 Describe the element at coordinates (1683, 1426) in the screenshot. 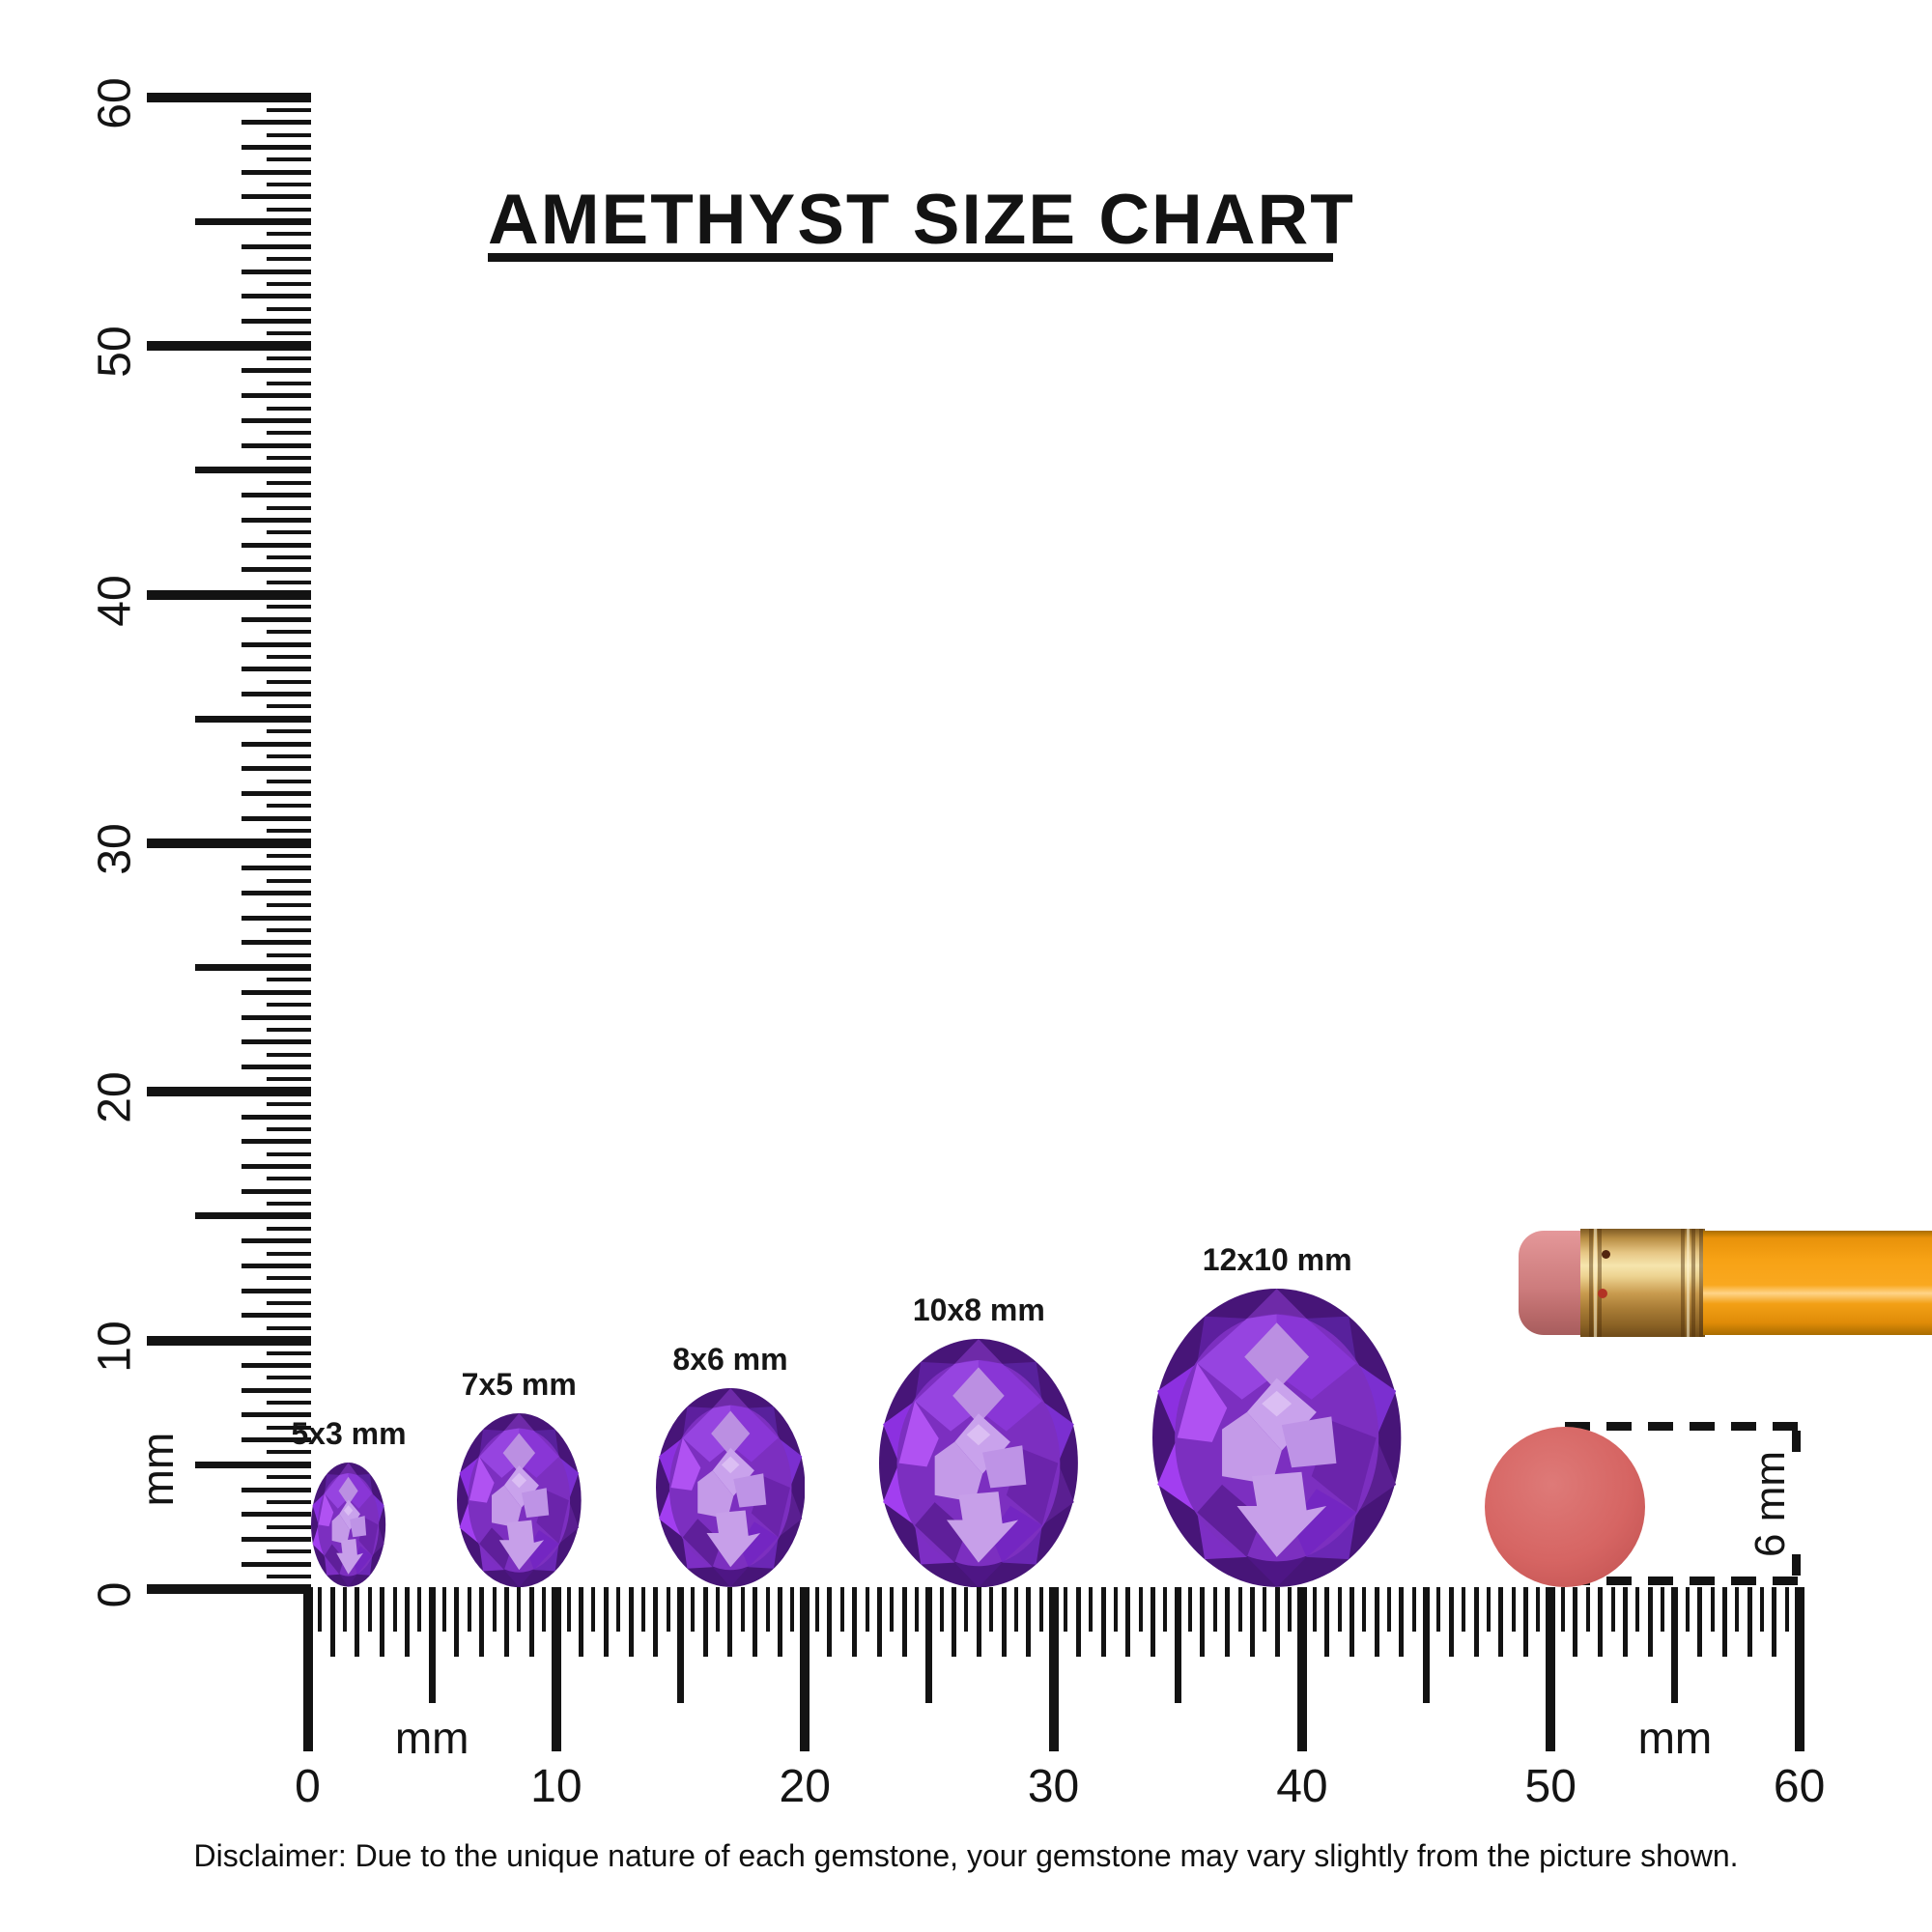

I see `measure-dash-top` at that location.